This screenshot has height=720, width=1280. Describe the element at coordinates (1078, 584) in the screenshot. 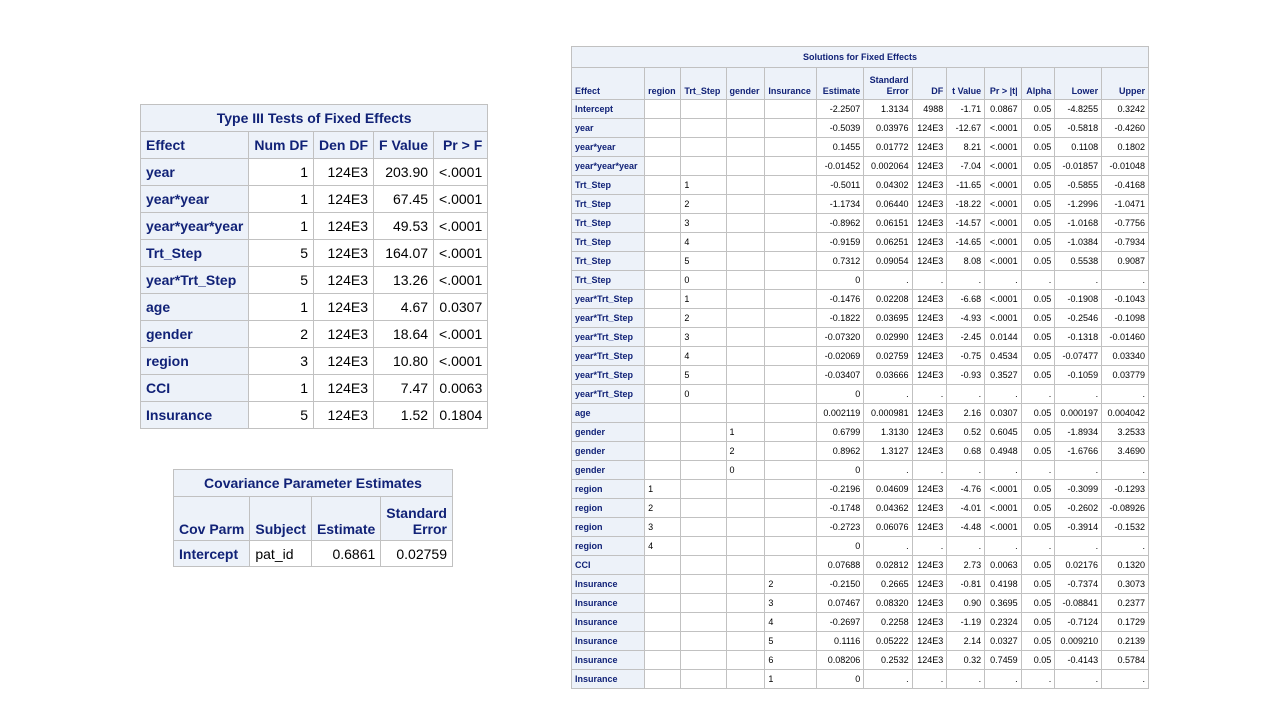

I see `table-cell: -0.7374` at that location.